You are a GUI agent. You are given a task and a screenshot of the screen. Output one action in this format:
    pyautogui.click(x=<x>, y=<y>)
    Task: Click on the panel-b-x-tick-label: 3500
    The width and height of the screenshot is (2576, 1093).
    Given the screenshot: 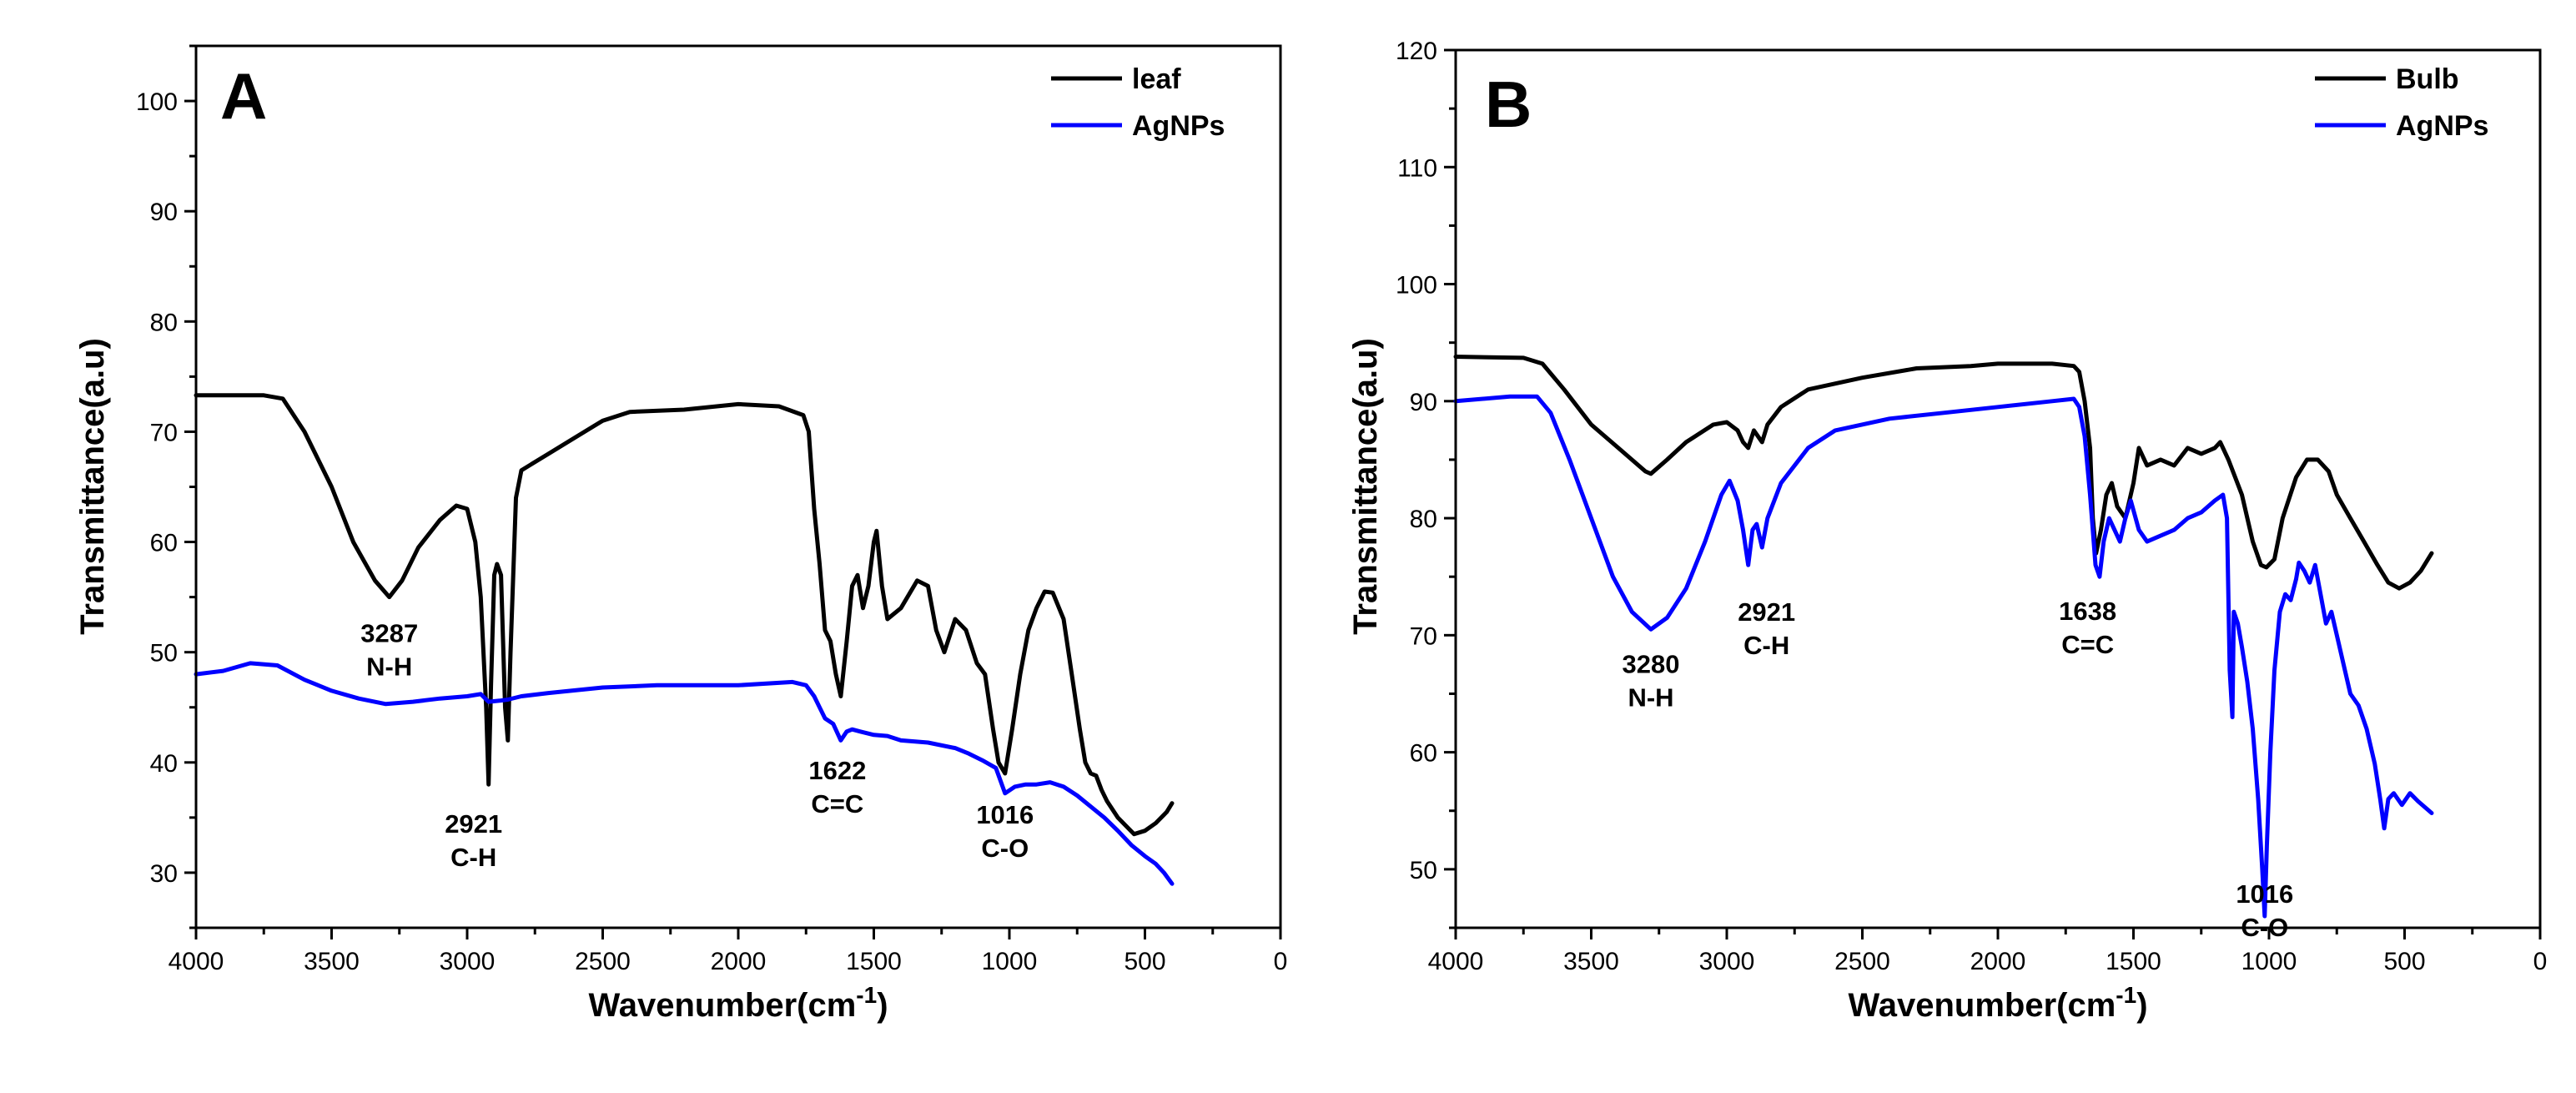 What is the action you would take?
    pyautogui.click(x=1591, y=961)
    